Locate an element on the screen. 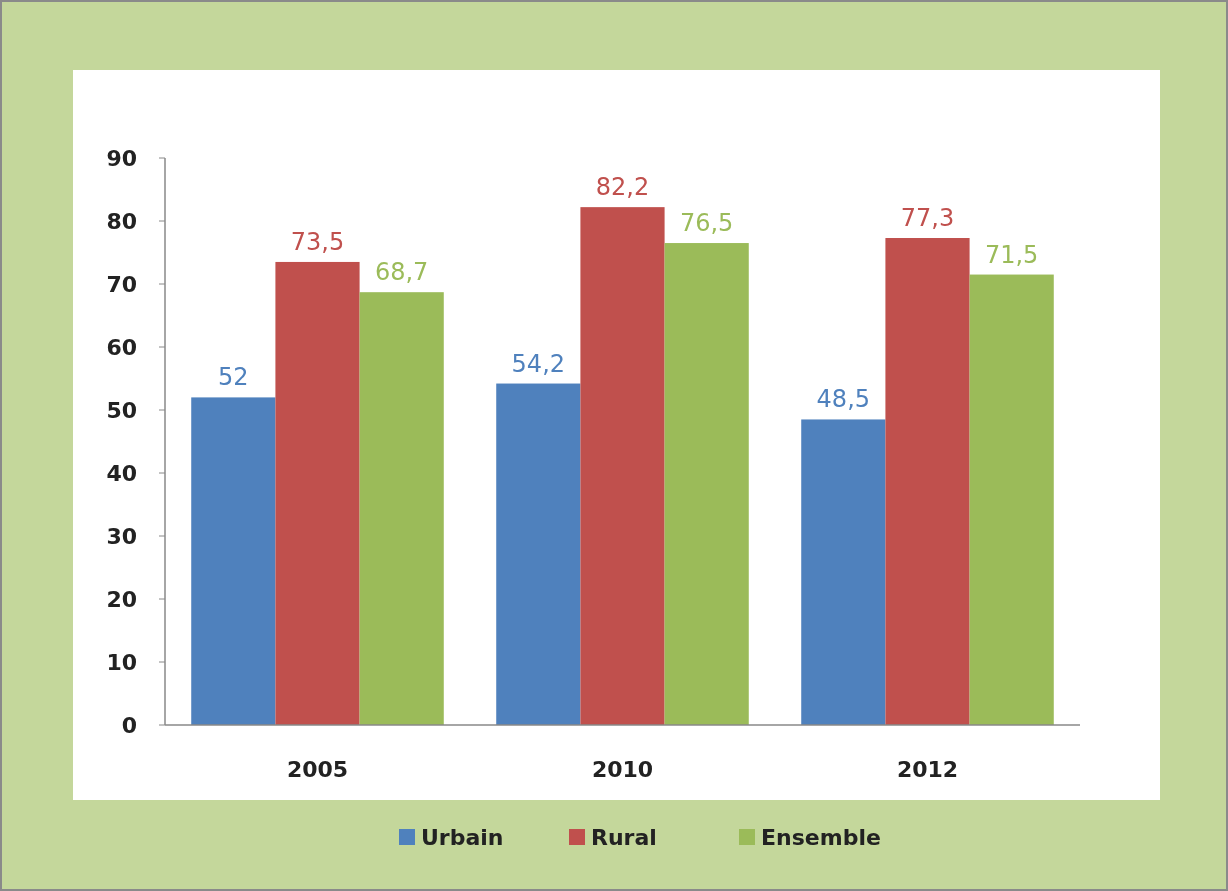 This screenshot has width=1228, height=891. data-label: 77,3 is located at coordinates (927, 218).